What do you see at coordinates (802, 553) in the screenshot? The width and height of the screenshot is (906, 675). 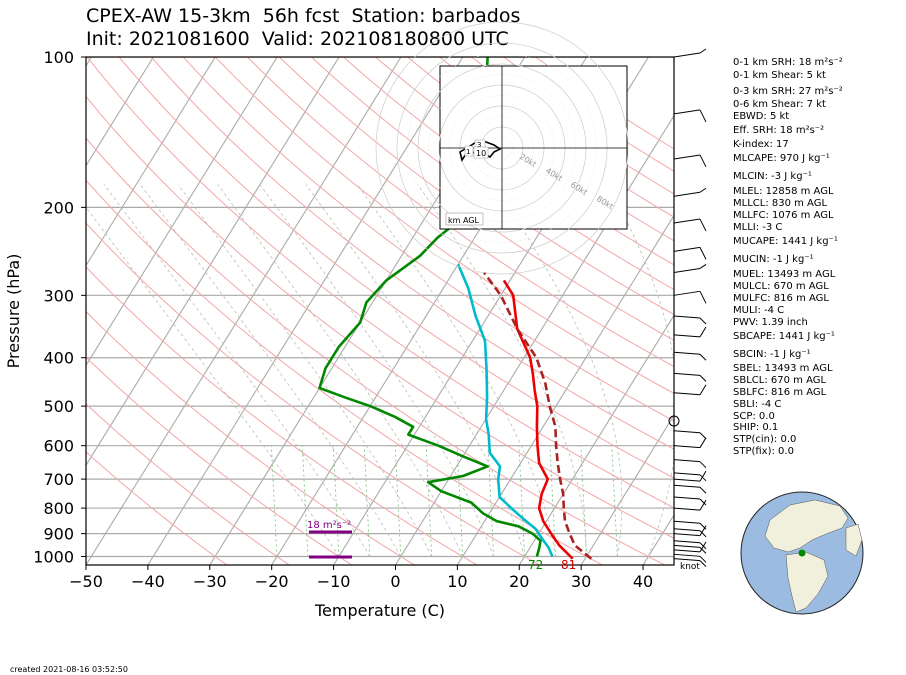 I see `station-location-marker` at bounding box center [802, 553].